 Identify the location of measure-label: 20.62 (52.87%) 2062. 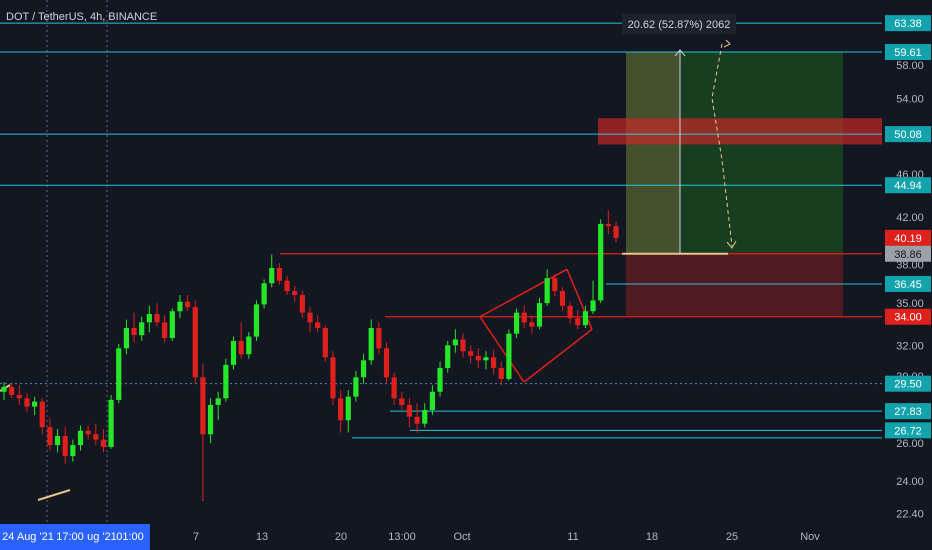
(679, 25).